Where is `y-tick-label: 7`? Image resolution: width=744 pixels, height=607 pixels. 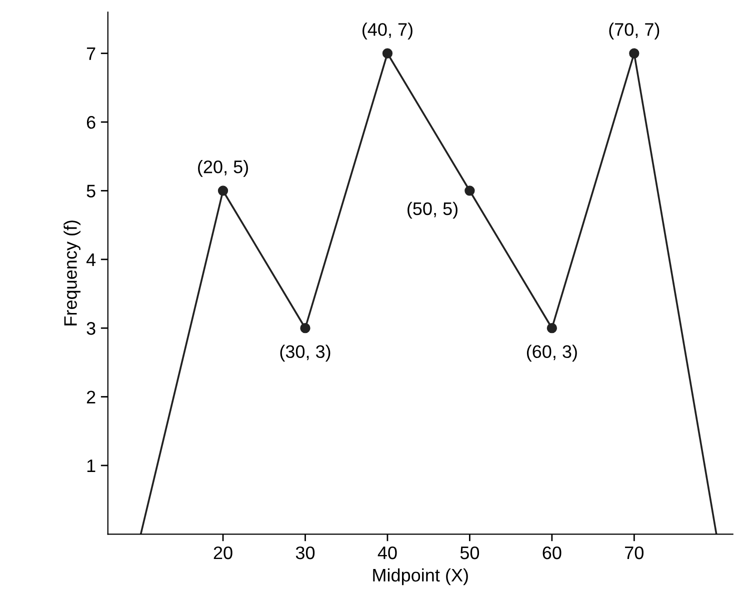
y-tick-label: 7 is located at coordinates (91, 53).